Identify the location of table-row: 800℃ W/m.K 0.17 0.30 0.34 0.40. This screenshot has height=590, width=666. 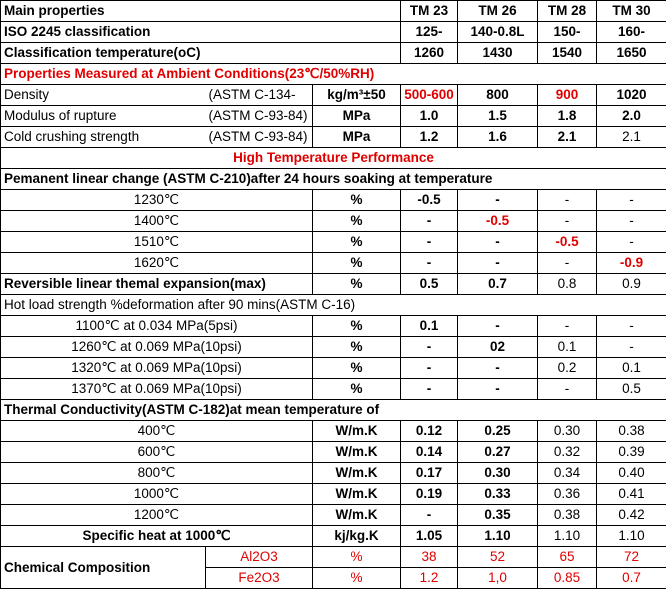
(333, 473).